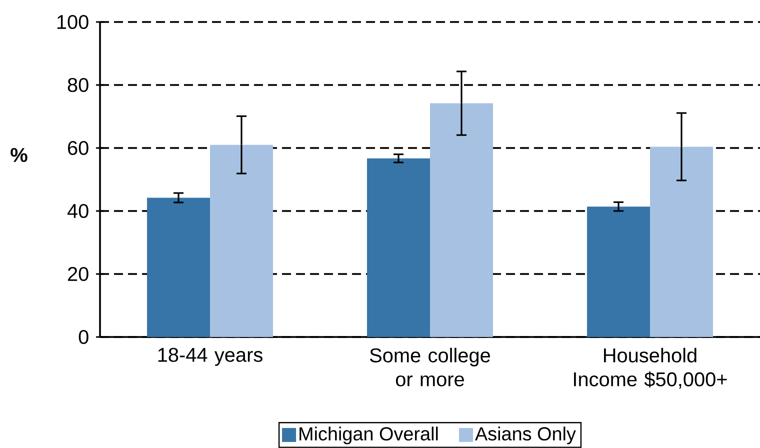 The height and width of the screenshot is (448, 760). Describe the element at coordinates (78, 274) in the screenshot. I see `y-tick-label: 20` at that location.